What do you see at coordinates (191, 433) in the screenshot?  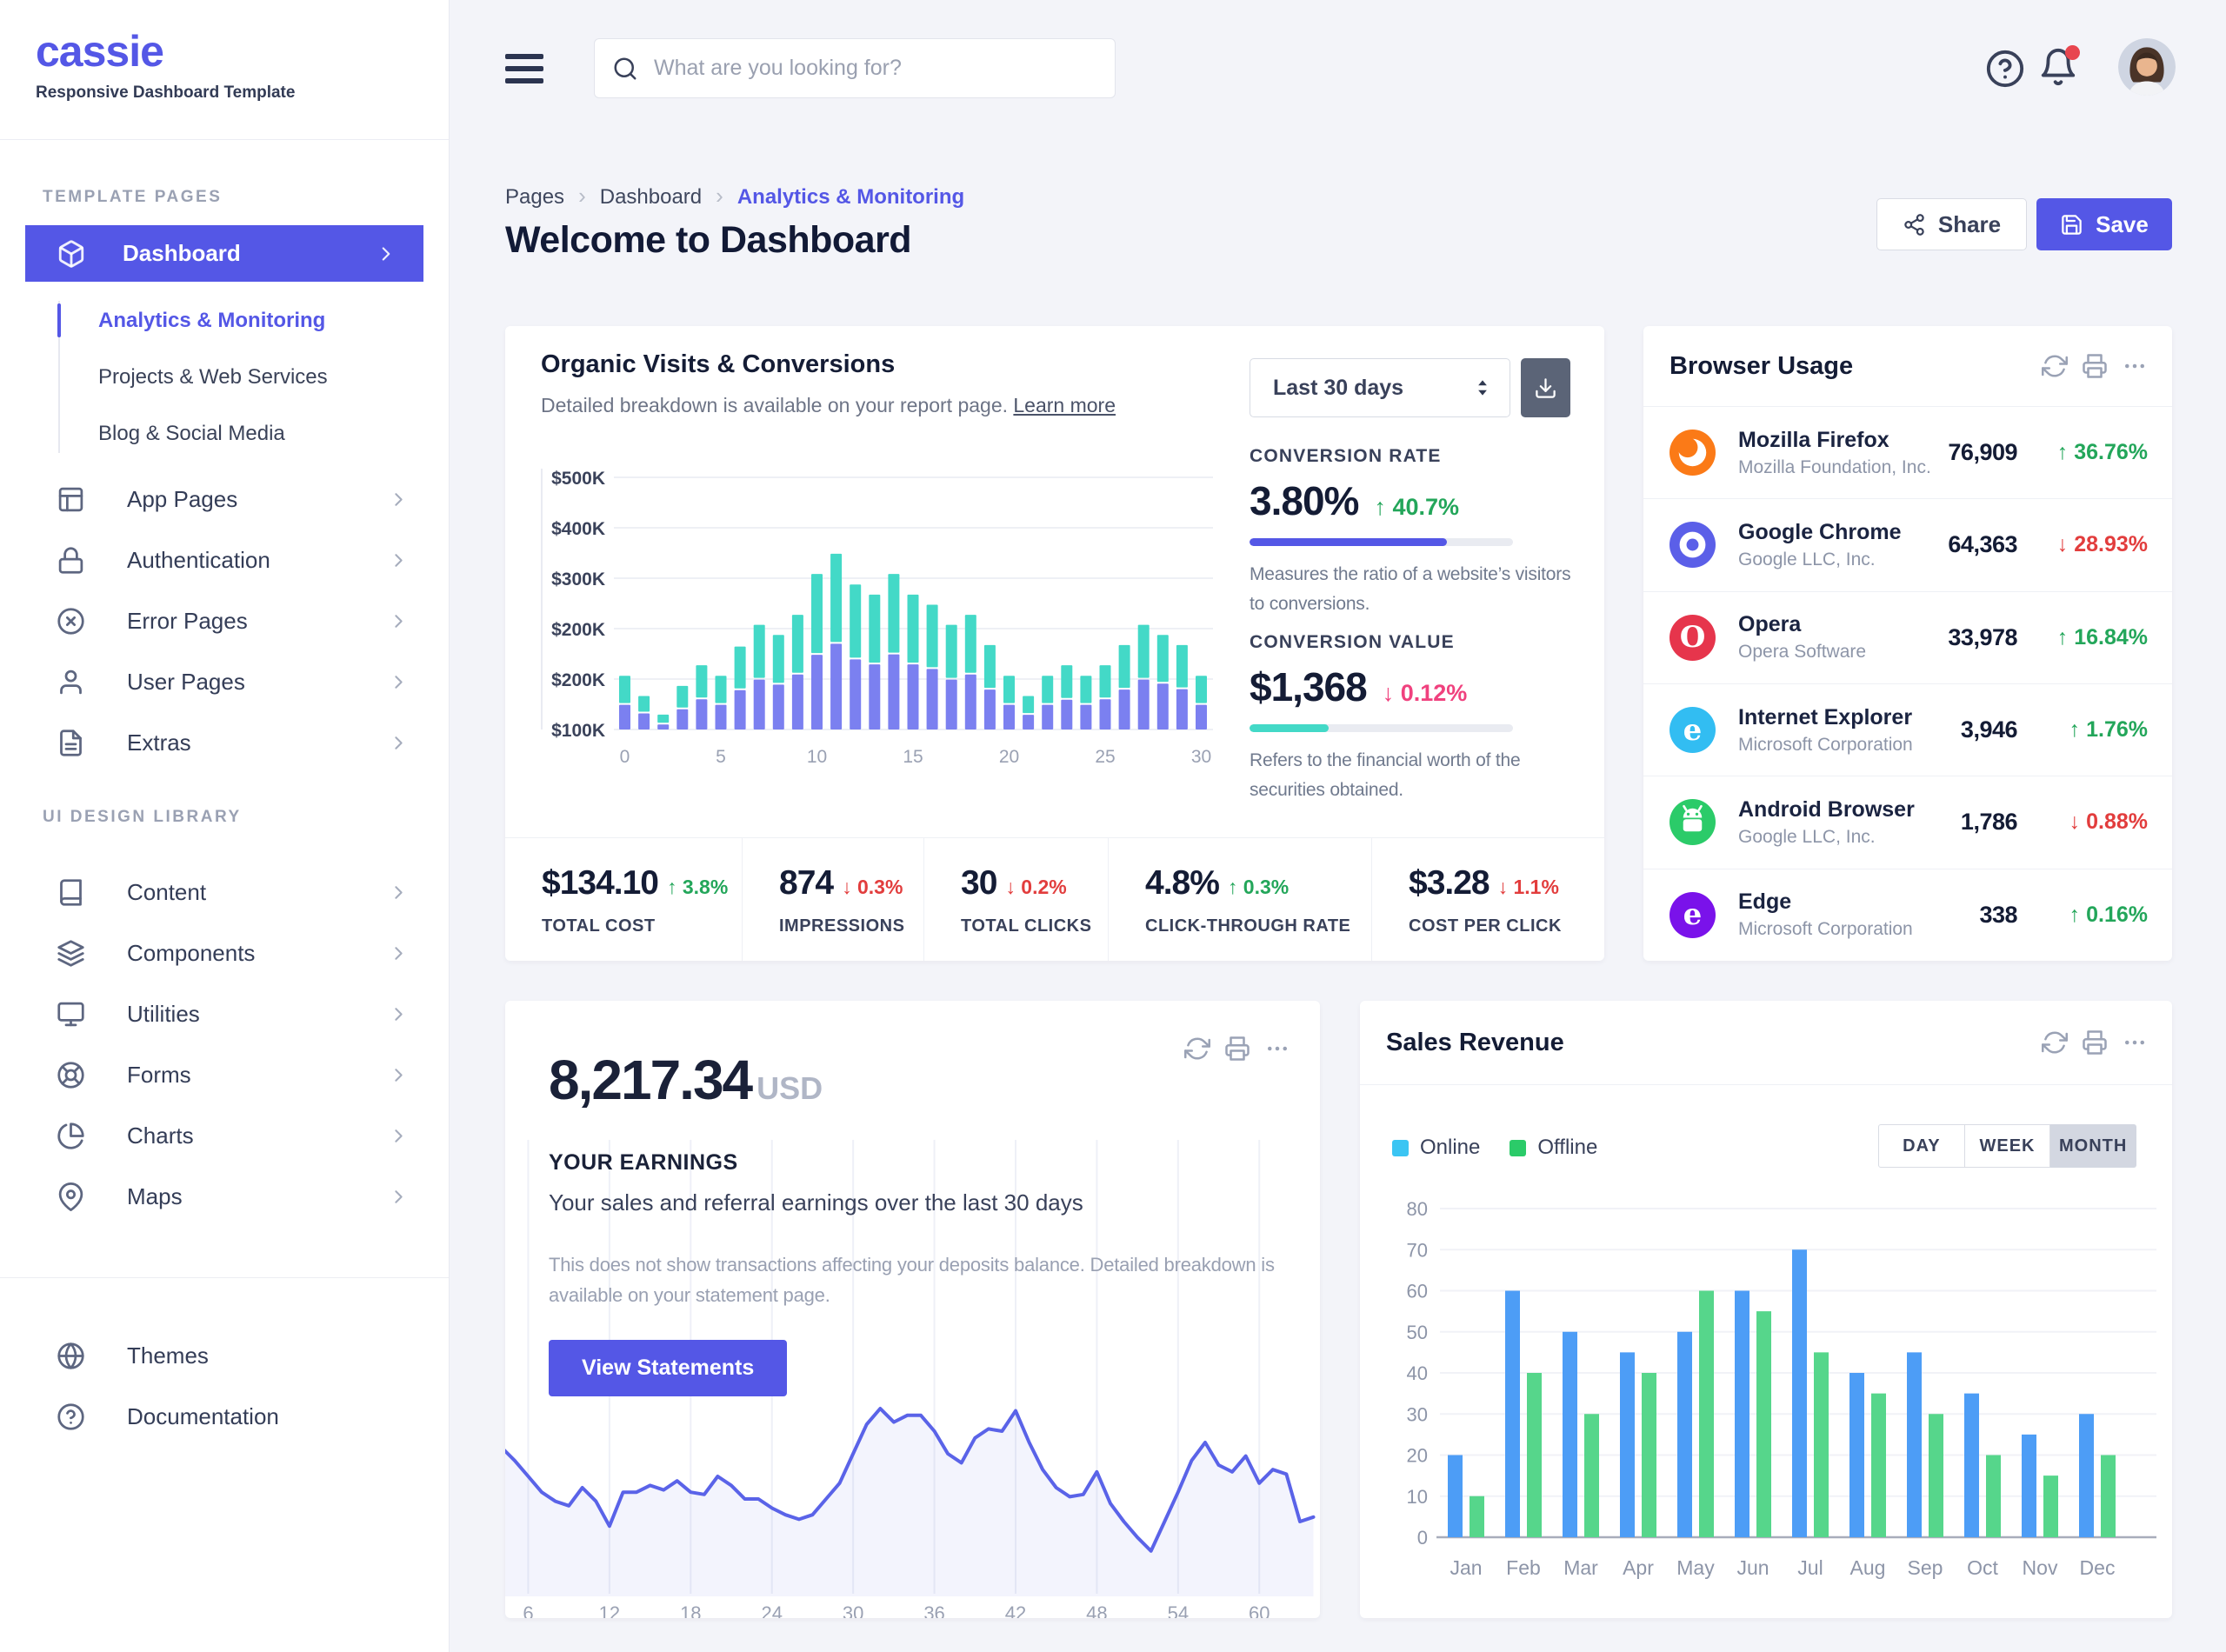 I see `sidebar-subitem-blog-social-media: Blog & Social Media` at bounding box center [191, 433].